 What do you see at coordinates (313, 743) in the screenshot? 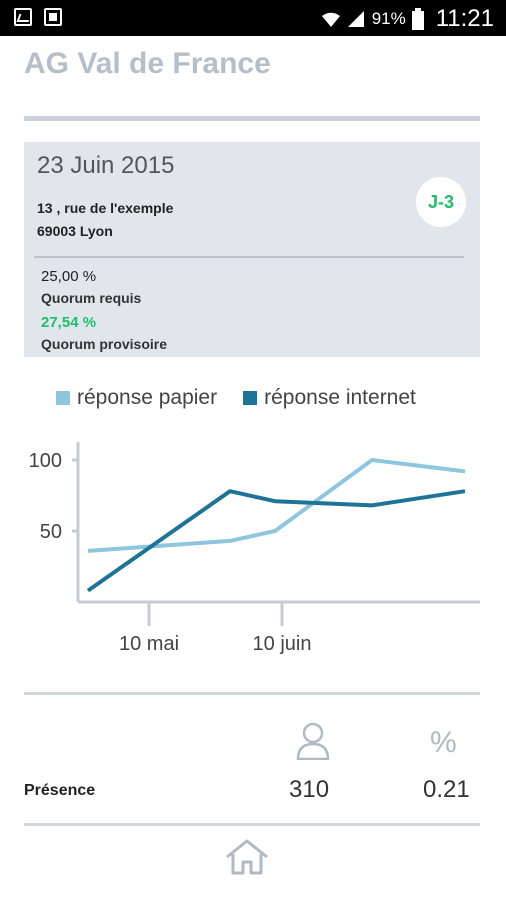
I see `user-icon` at bounding box center [313, 743].